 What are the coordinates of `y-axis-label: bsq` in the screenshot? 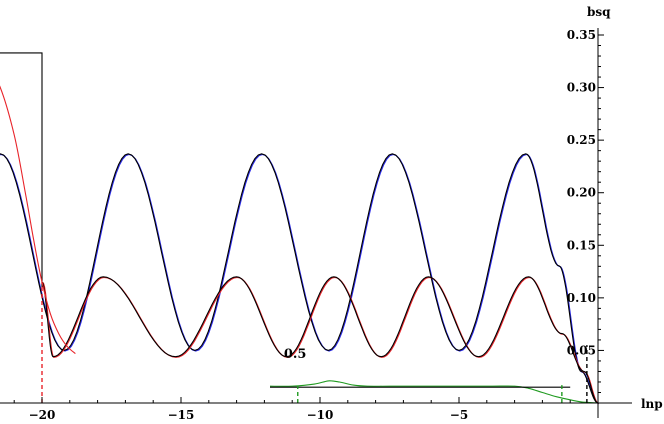 It's located at (599, 12).